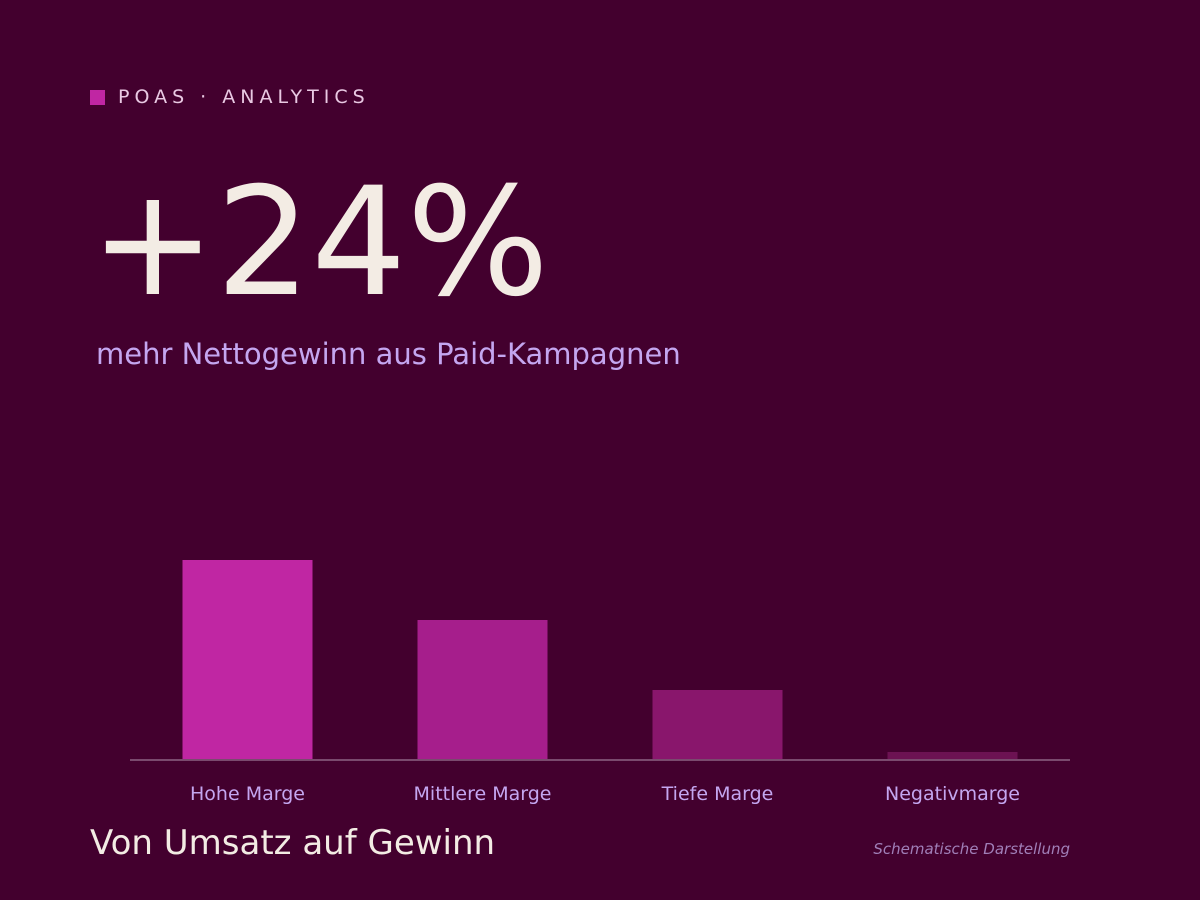 This screenshot has width=1200, height=900. Describe the element at coordinates (247, 794) in the screenshot. I see `x-tick-label: Hohe Marge` at that location.